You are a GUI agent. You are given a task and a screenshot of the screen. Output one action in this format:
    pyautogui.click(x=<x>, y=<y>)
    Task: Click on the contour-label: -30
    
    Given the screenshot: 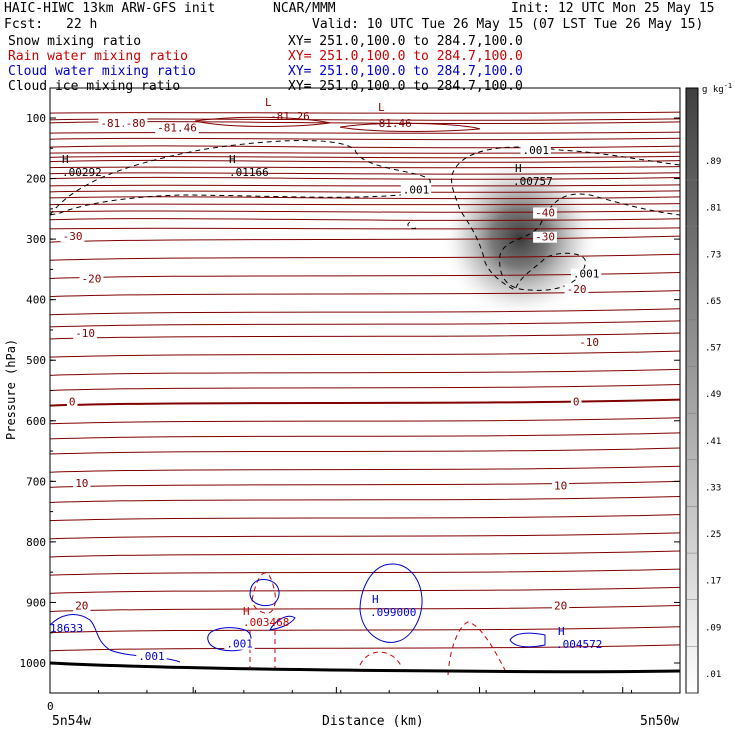 What is the action you would take?
    pyautogui.click(x=545, y=237)
    